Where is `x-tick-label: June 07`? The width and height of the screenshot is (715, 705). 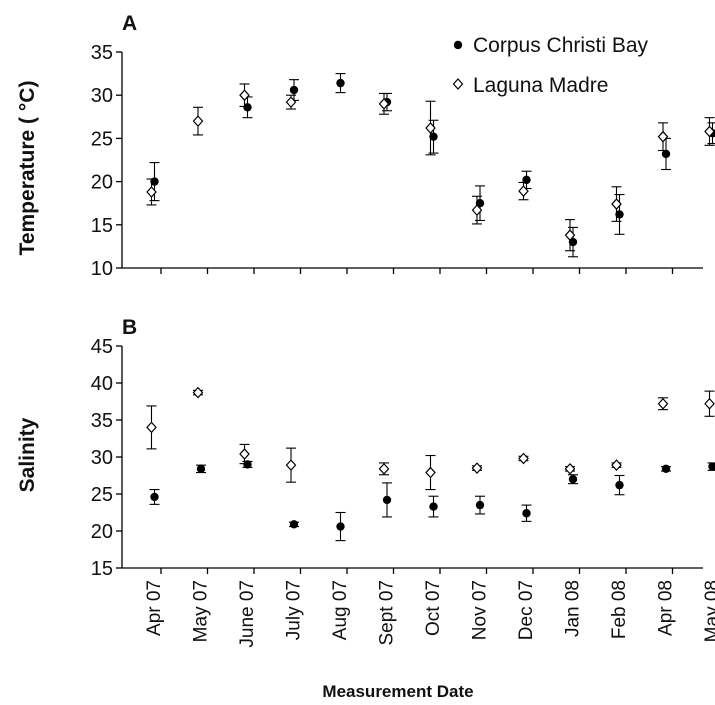
x-tick-label: June 07 is located at coordinates (247, 614).